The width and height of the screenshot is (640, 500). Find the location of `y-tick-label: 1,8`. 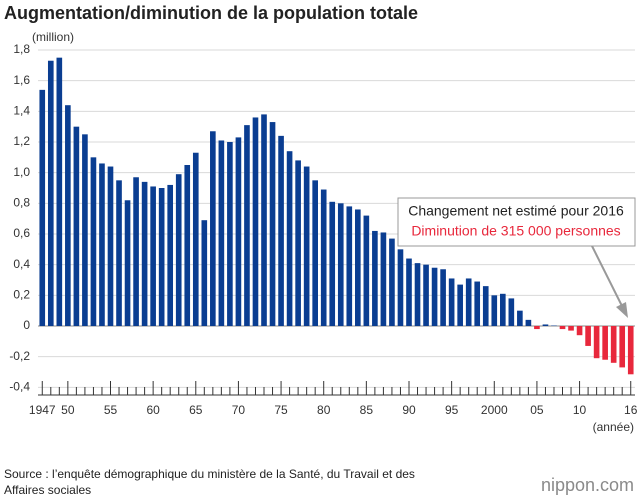

y-tick-label: 1,8 is located at coordinates (21, 49).